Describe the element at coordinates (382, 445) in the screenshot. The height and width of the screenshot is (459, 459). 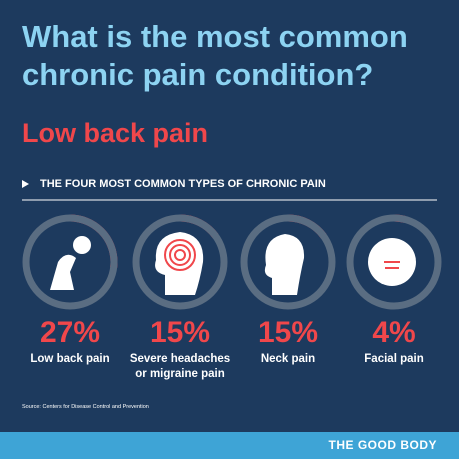
I see `brand: THE GOOD BODY` at that location.